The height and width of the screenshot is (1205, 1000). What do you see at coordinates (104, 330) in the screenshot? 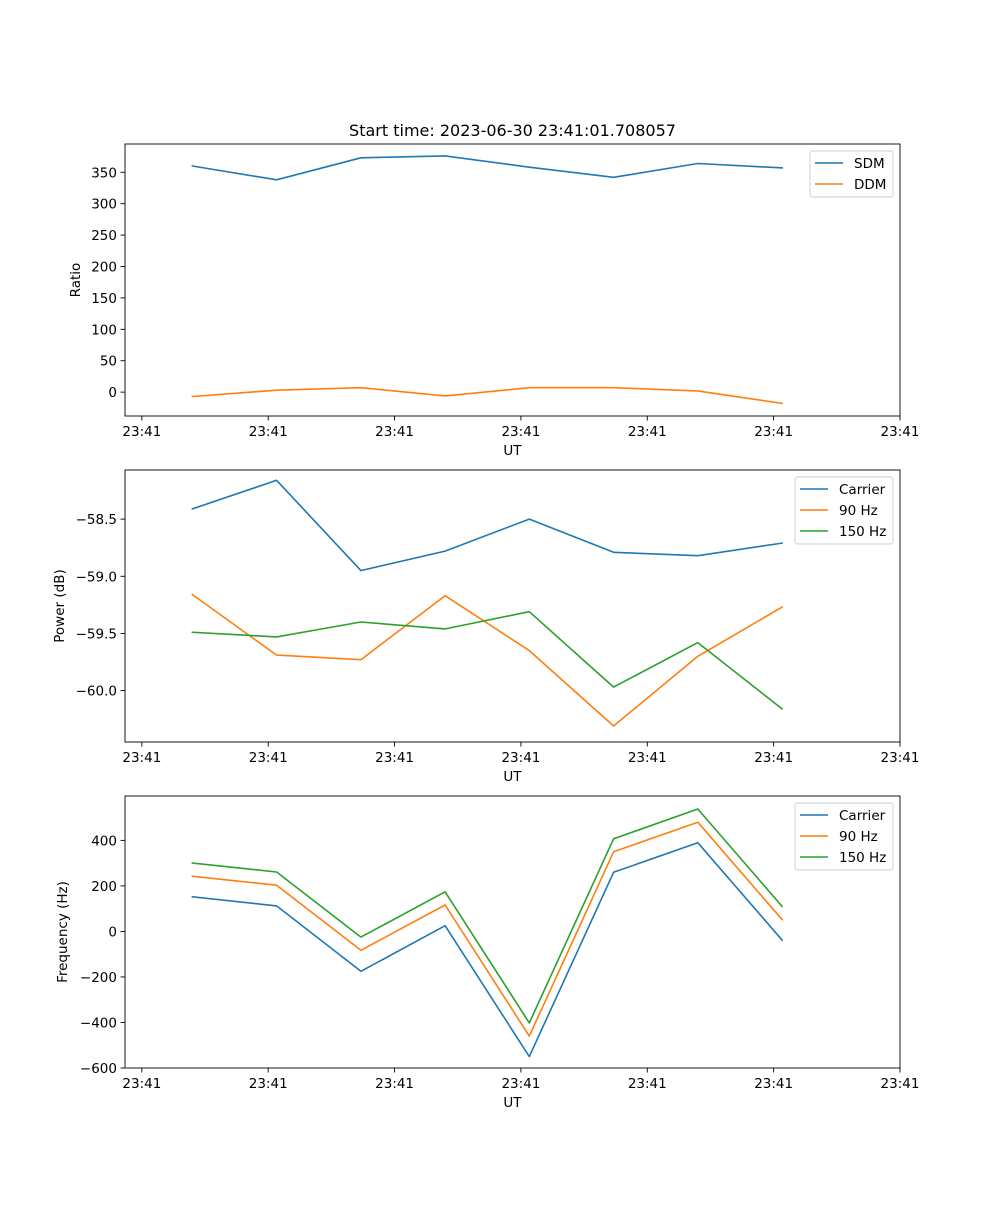
I see `y-tick-label: 100` at bounding box center [104, 330].